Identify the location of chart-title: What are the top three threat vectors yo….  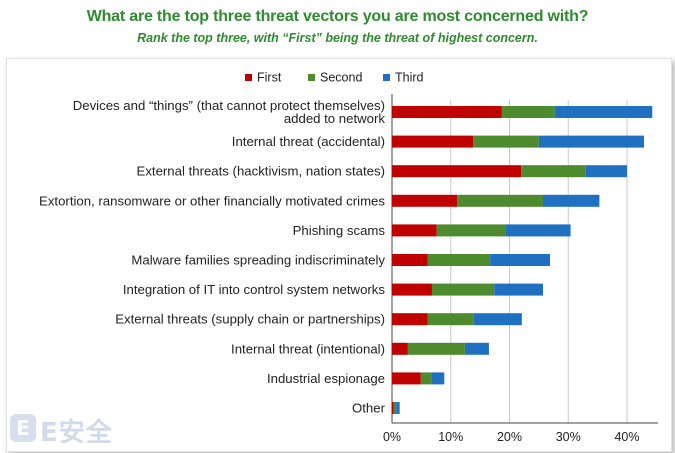
(337, 16).